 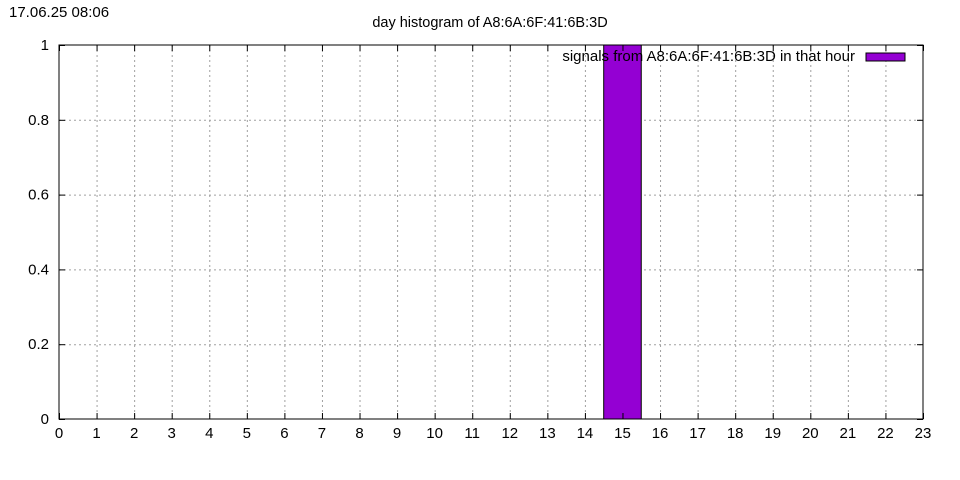 I want to click on x-tick-label: 1, so click(x=96, y=433).